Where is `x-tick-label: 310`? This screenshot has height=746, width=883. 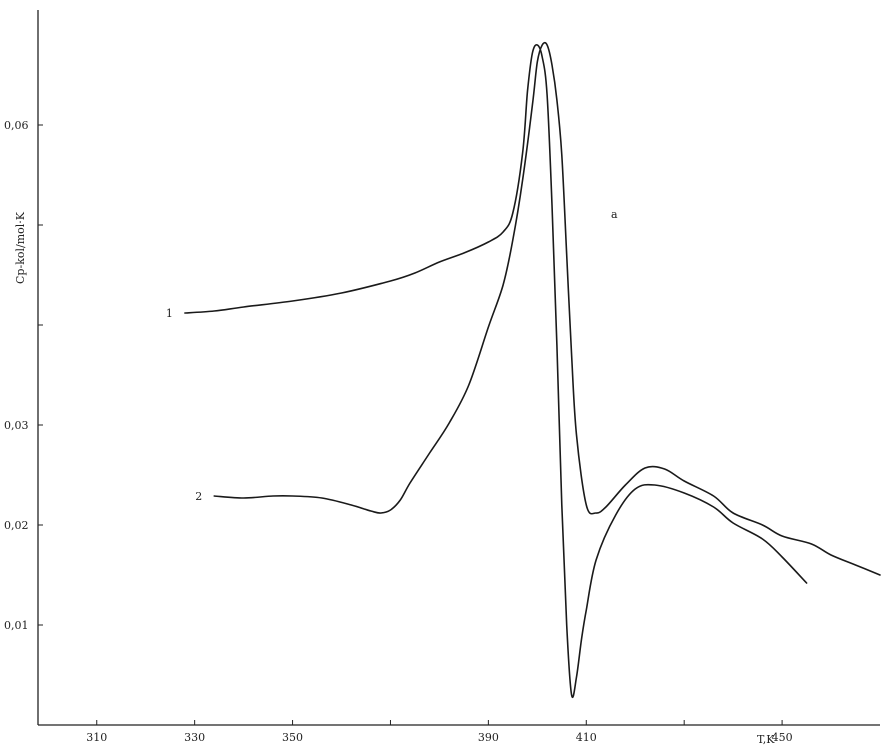
x-tick-label: 310 is located at coordinates (96, 737).